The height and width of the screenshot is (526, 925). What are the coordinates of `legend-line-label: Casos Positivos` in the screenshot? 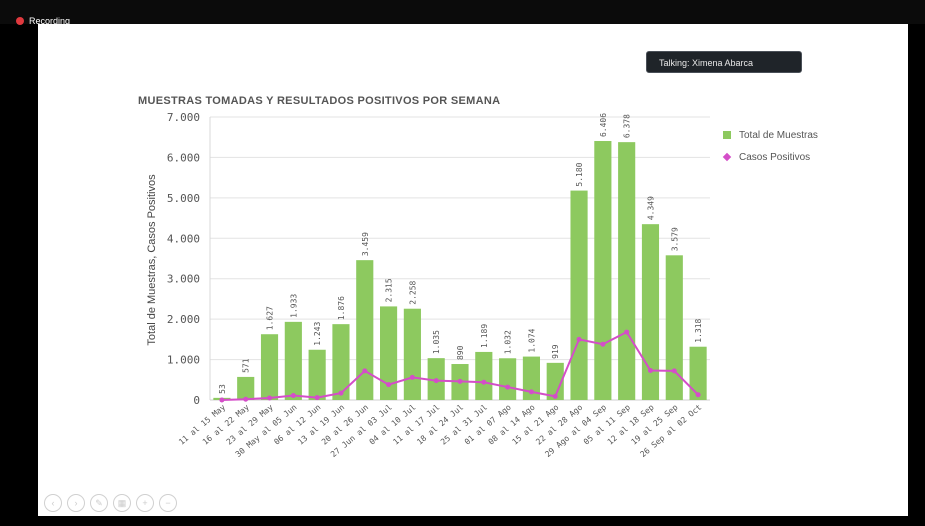 It's located at (775, 157).